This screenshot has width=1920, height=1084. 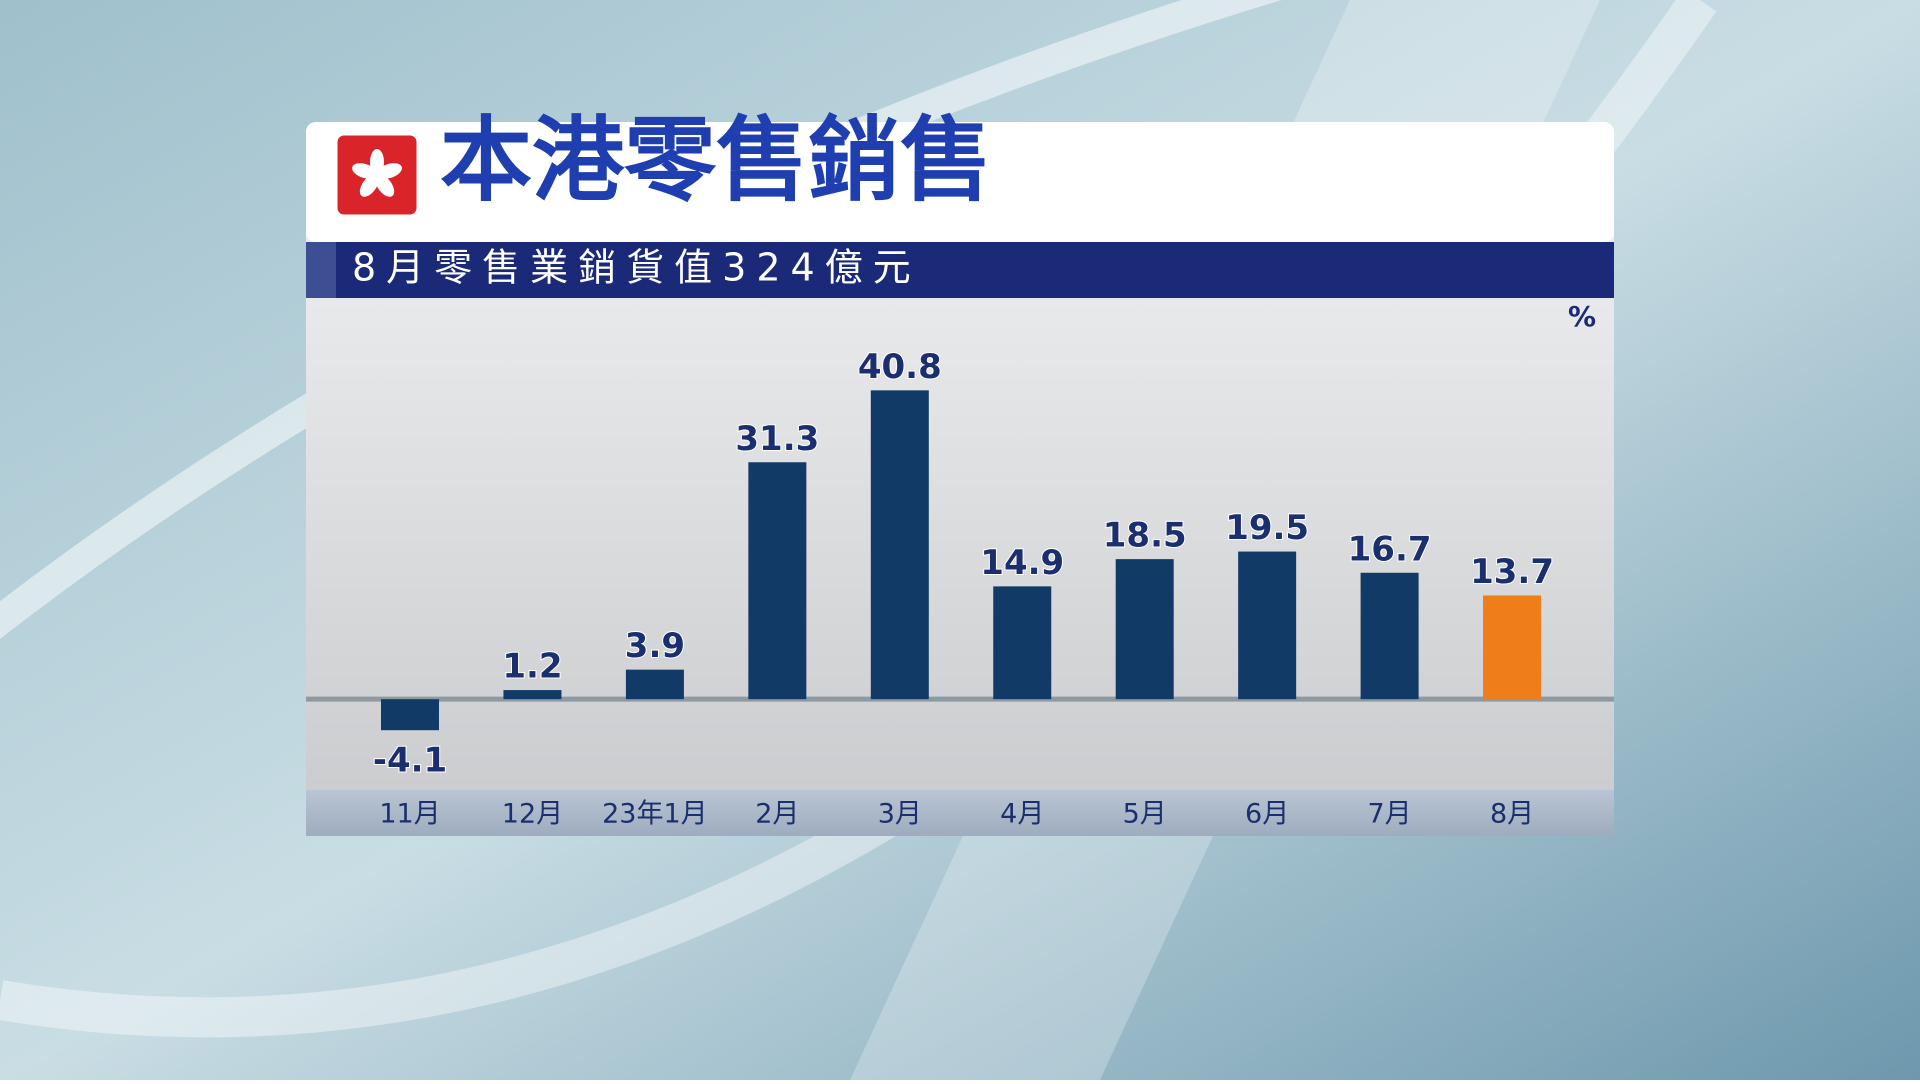 What do you see at coordinates (900, 367) in the screenshot?
I see `value-label: 40.8` at bounding box center [900, 367].